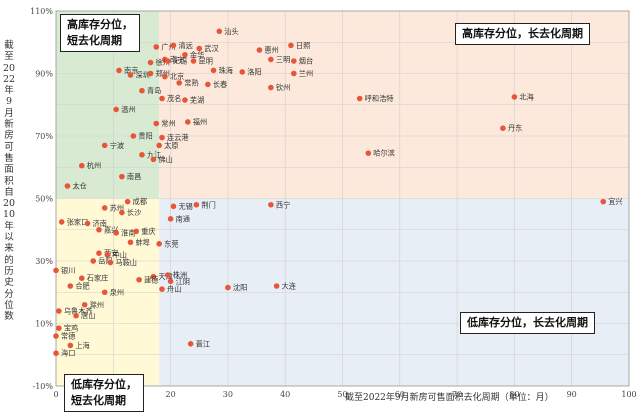 Image resolution: width=640 pixels, height=414 pixels. Describe the element at coordinates (94, 165) in the screenshot. I see `point-label: 杭州` at that location.